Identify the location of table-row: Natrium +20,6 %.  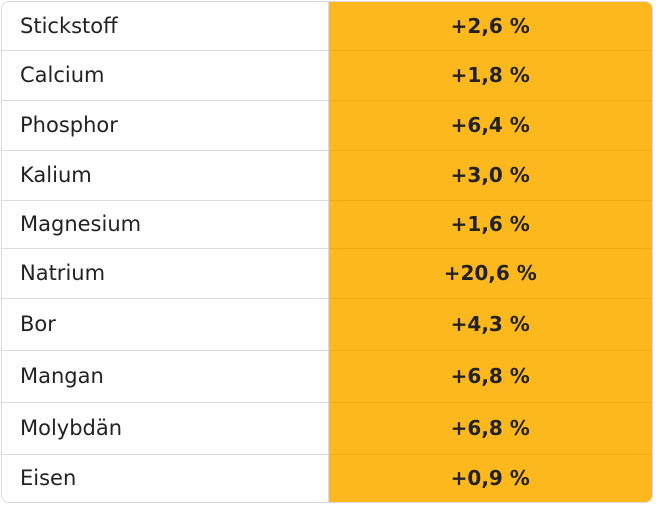
(327, 273).